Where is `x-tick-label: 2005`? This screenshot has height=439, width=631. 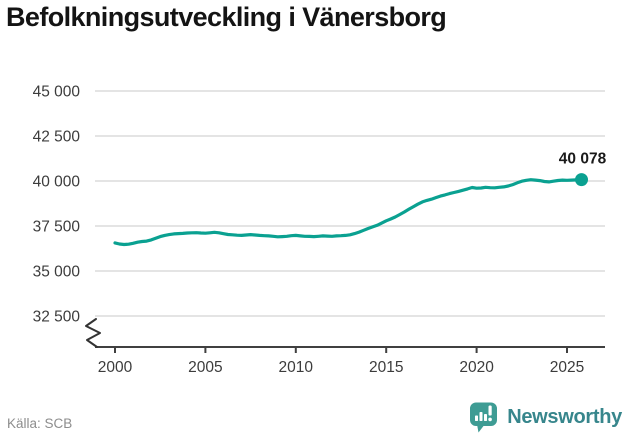
x-tick-label: 2005 is located at coordinates (205, 367).